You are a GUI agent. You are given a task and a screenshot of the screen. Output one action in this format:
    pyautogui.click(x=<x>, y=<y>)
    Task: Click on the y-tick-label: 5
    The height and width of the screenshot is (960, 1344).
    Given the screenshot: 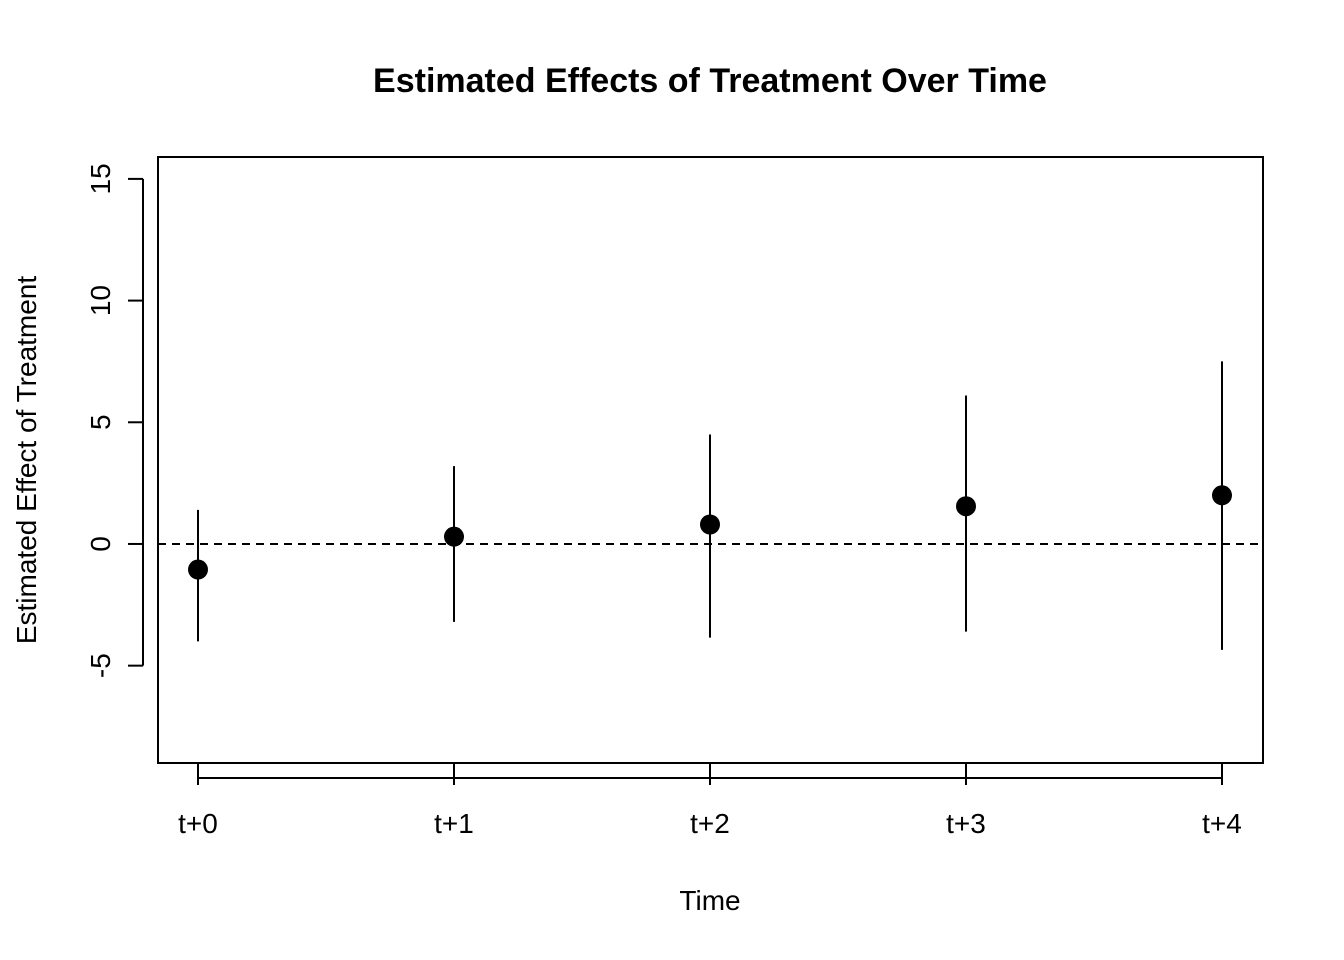 What is the action you would take?
    pyautogui.click(x=100, y=422)
    